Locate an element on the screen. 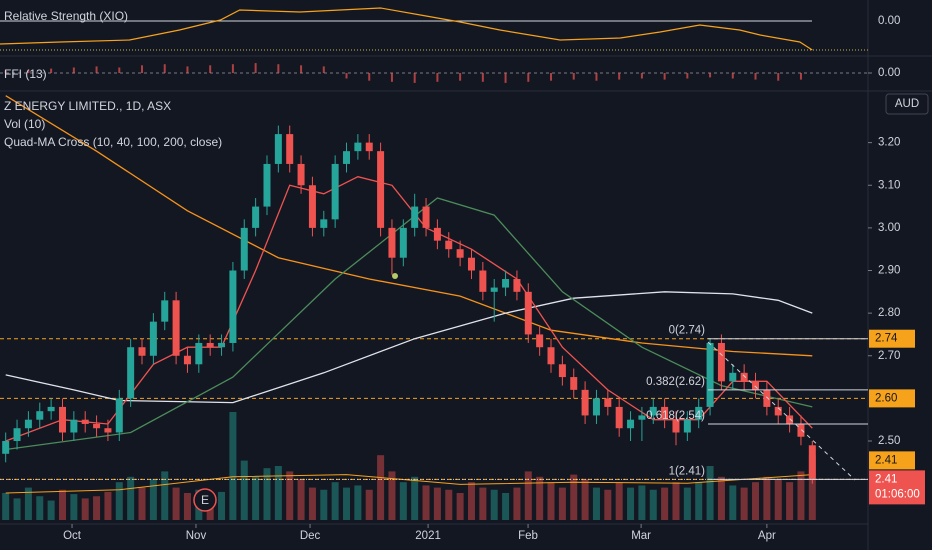 The width and height of the screenshot is (932, 550). event-marker is located at coordinates (205, 500).